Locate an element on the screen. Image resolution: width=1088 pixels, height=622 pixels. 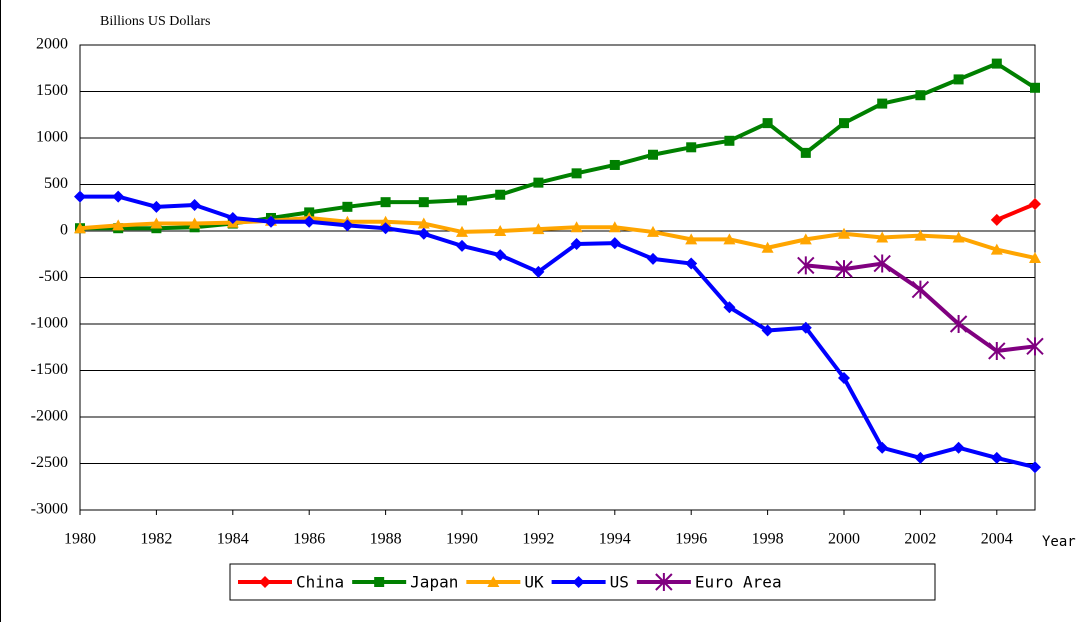
x-tick-label: 1980 is located at coordinates (80, 539).